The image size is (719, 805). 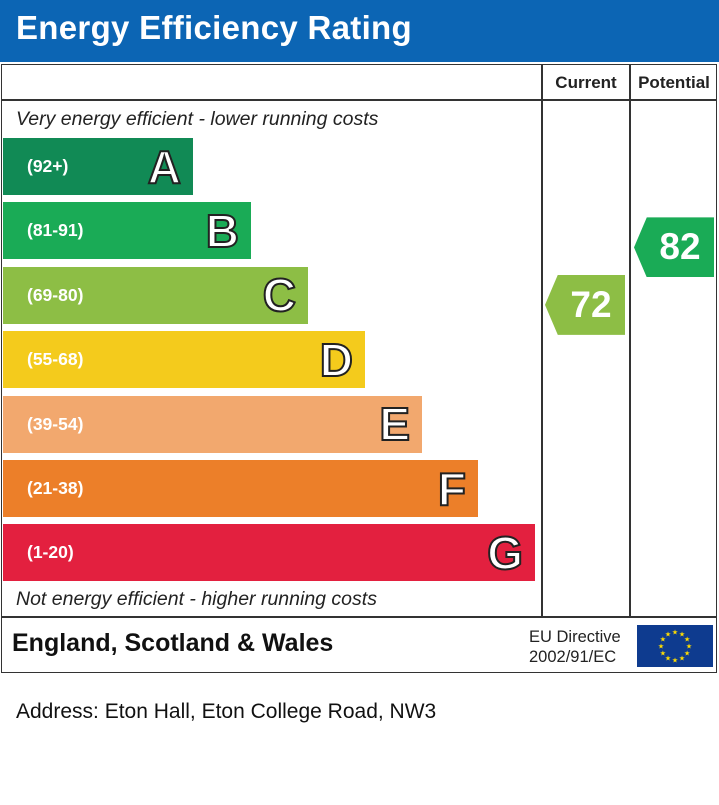 I want to click on header-bar: Energy Efficiency Rating, so click(x=359, y=31).